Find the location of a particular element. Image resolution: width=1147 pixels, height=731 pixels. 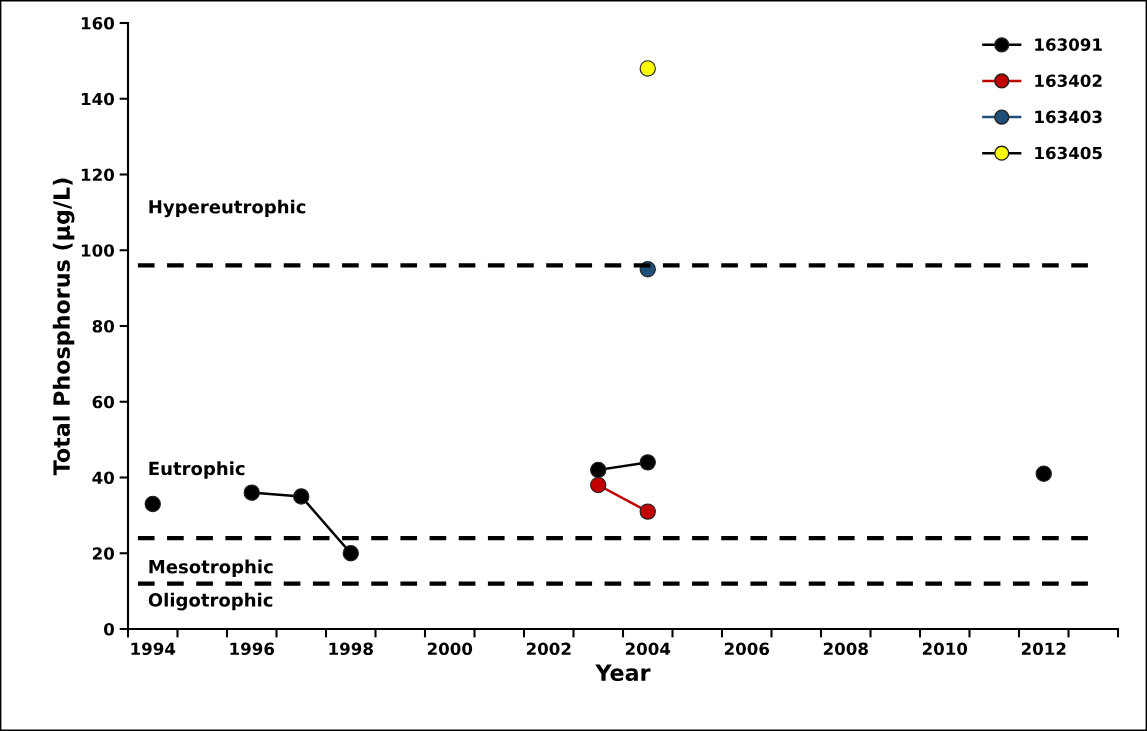

y-axis-title: Total Phosphorus (µg/L) is located at coordinates (63, 327).